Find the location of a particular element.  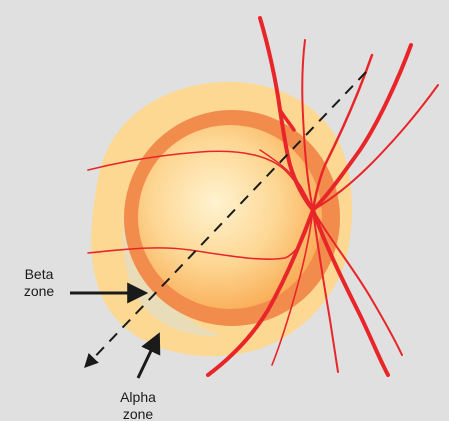

vessel-superior-thin is located at coordinates (307, 125).